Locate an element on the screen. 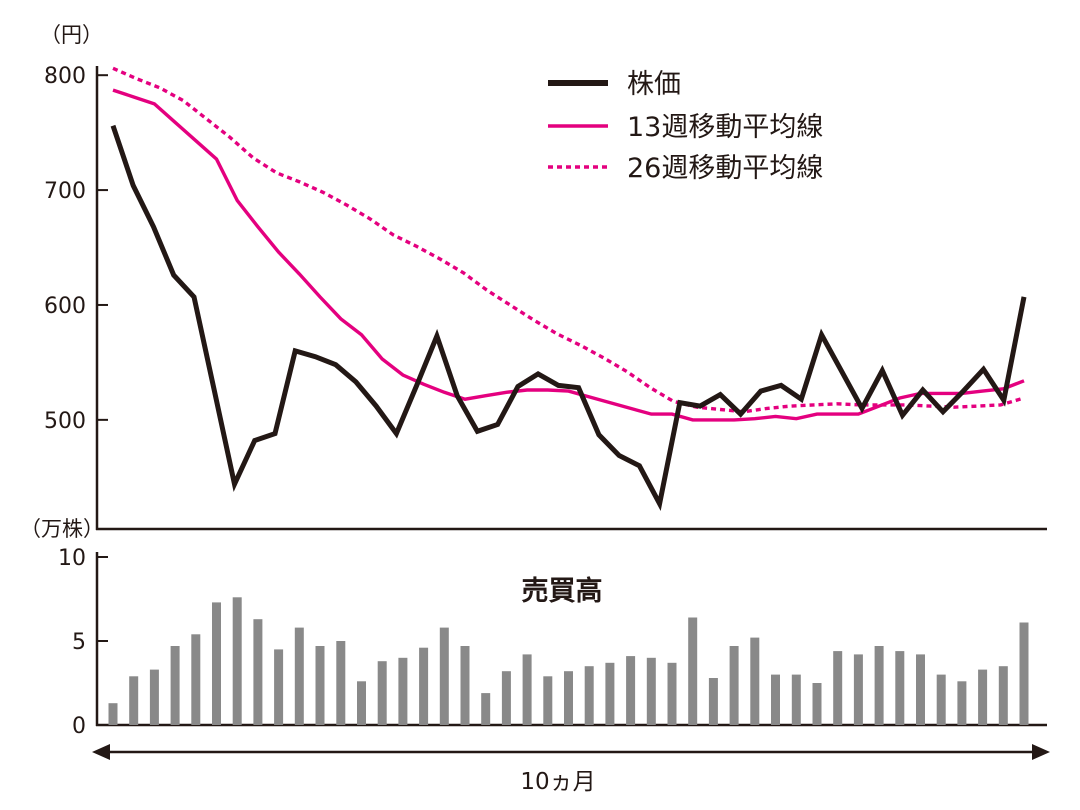 The image size is (1080, 810). price-y-tick-label: 600 is located at coordinates (65, 306).